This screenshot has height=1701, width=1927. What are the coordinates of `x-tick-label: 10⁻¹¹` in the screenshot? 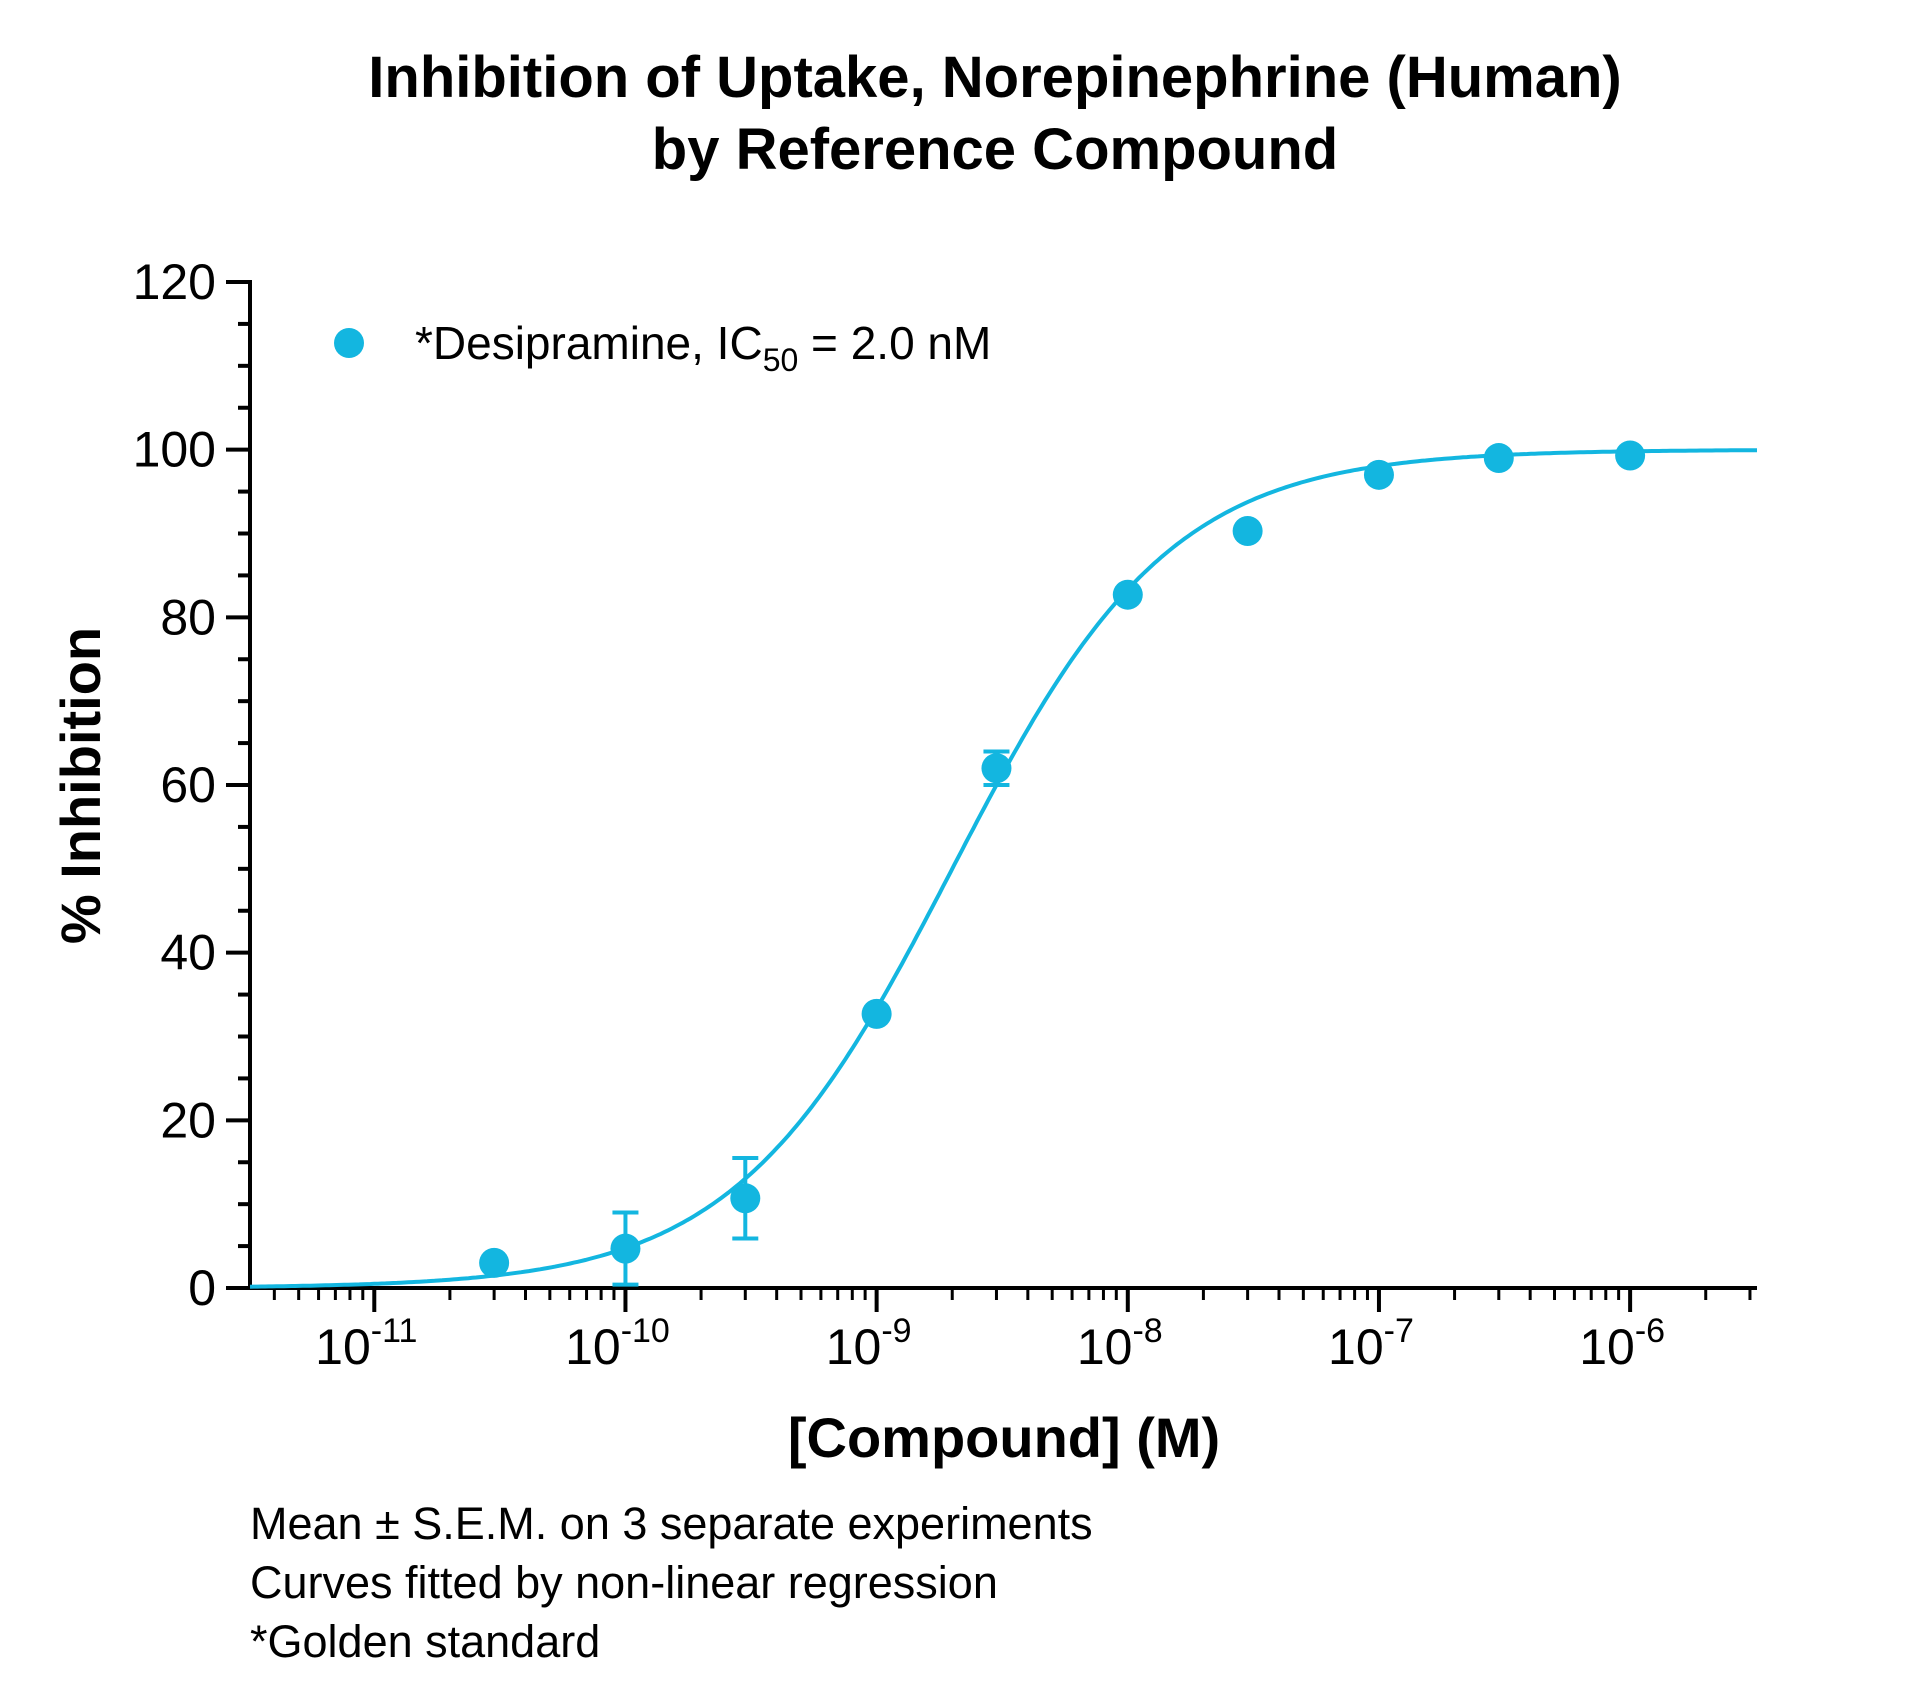 It's located at (366, 1343).